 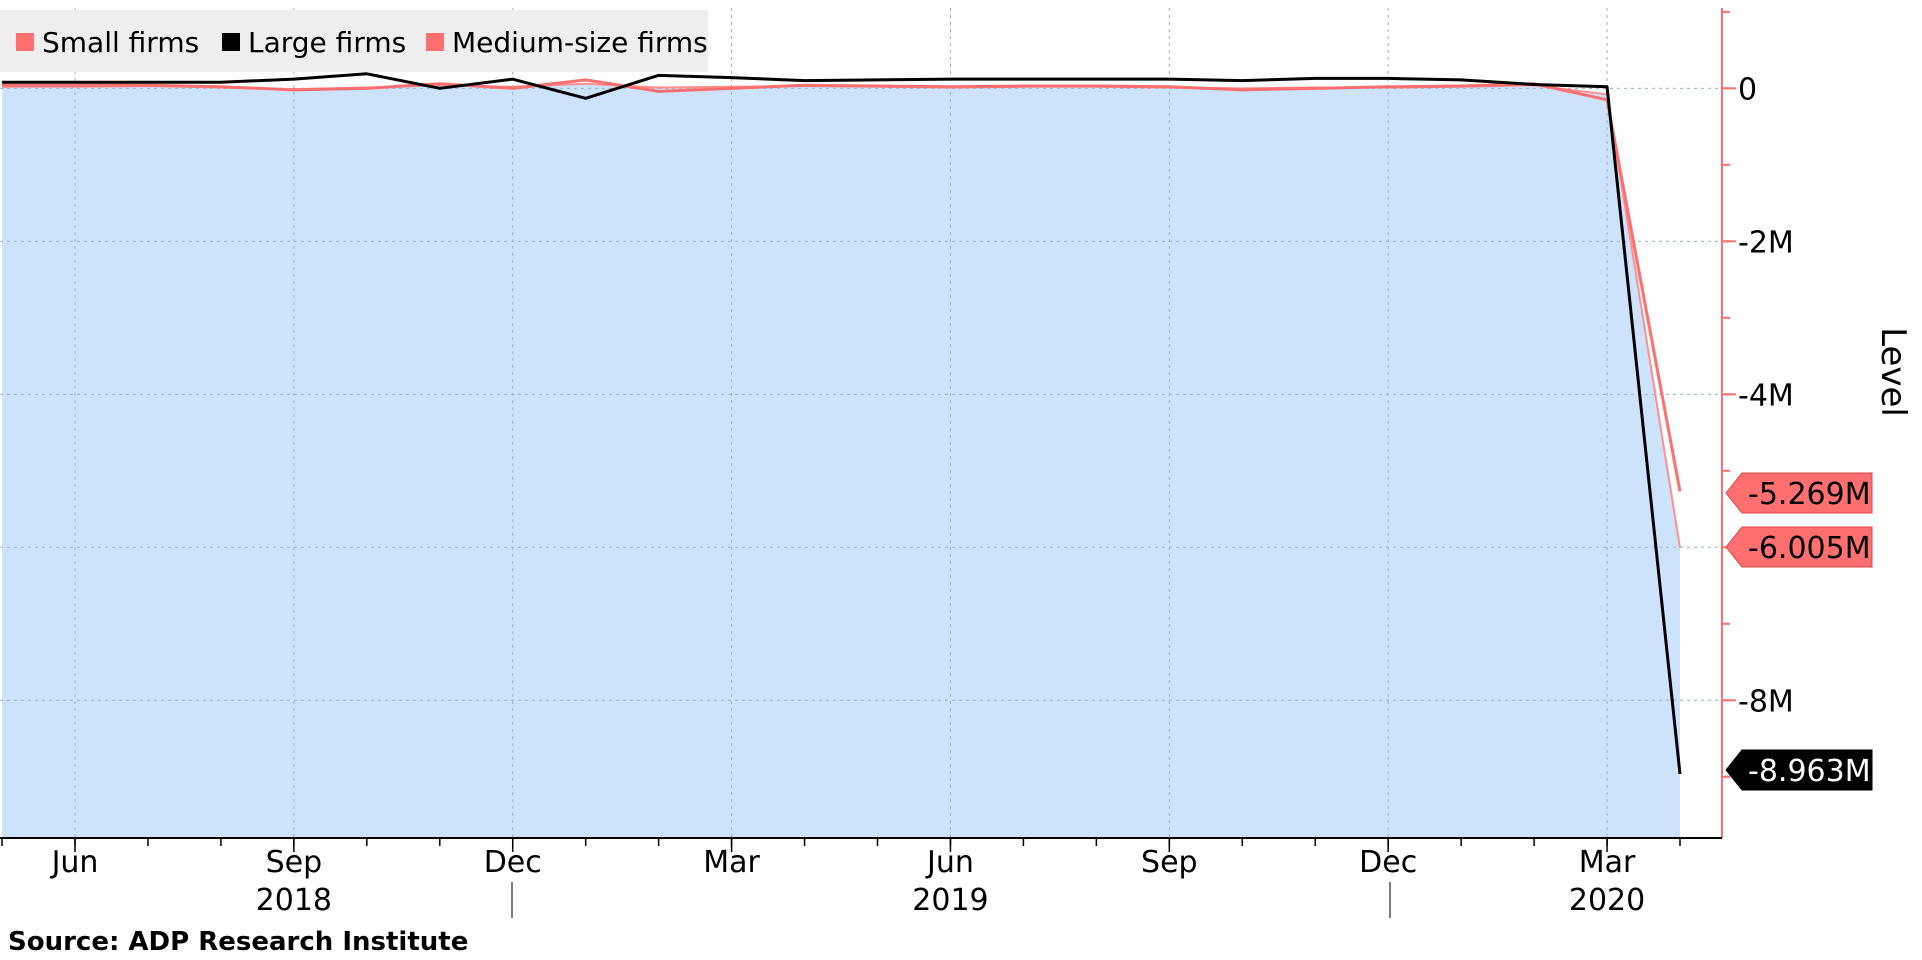 I want to click on x-year-label: 2020, so click(x=1607, y=900).